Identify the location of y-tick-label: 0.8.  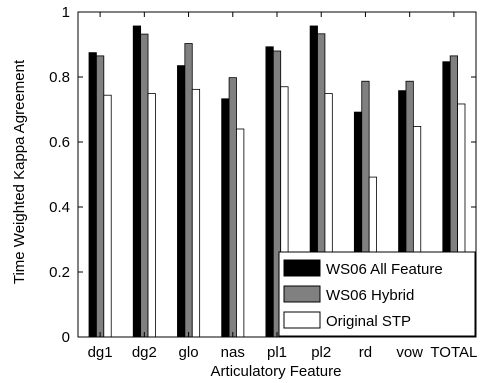
(59, 77).